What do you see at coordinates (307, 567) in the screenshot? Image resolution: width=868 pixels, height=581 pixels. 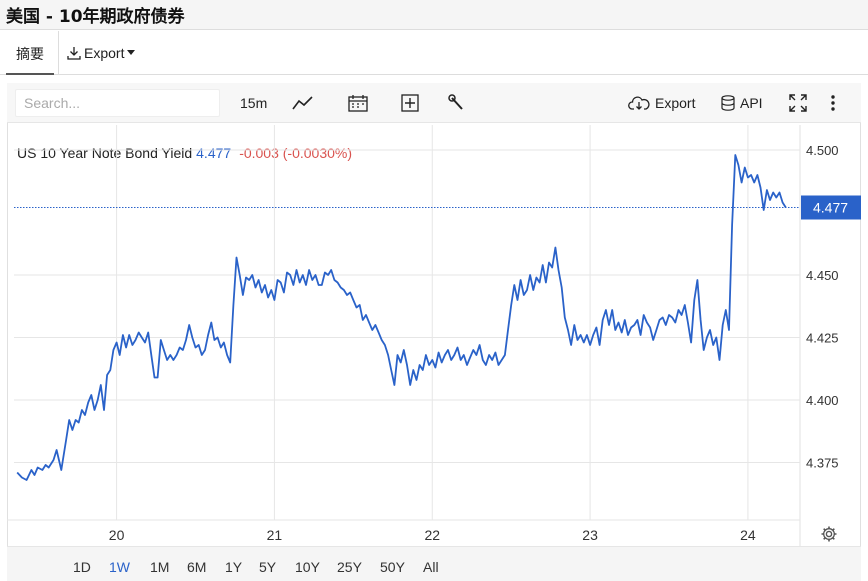 I see `range-button-10y: 10Y` at bounding box center [307, 567].